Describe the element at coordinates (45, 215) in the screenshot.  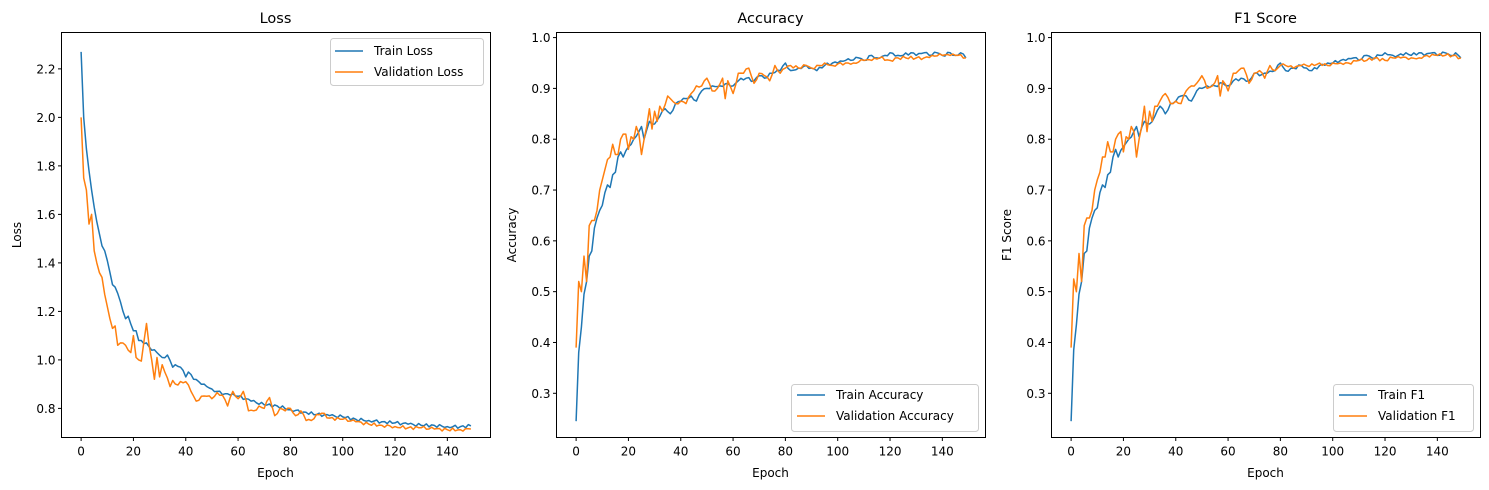
I see `y-tick-label: 1.6` at that location.